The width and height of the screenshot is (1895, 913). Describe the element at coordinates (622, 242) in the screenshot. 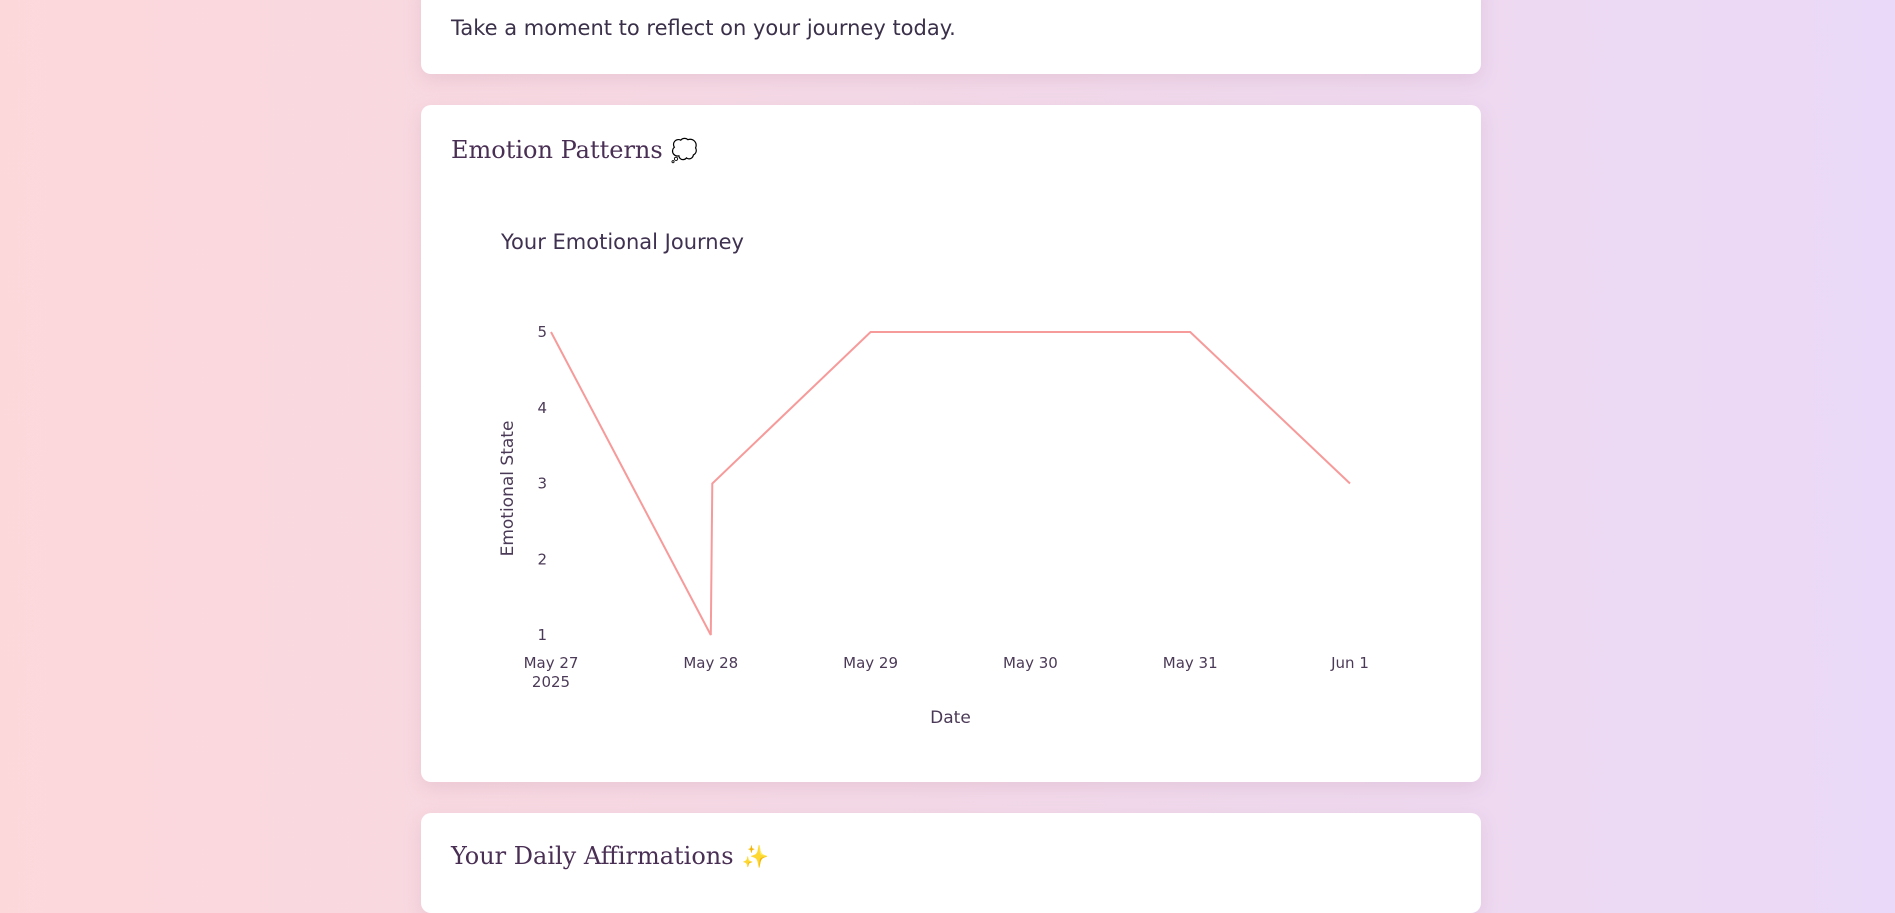

I see `chart-title: Your Emotional Journey` at that location.